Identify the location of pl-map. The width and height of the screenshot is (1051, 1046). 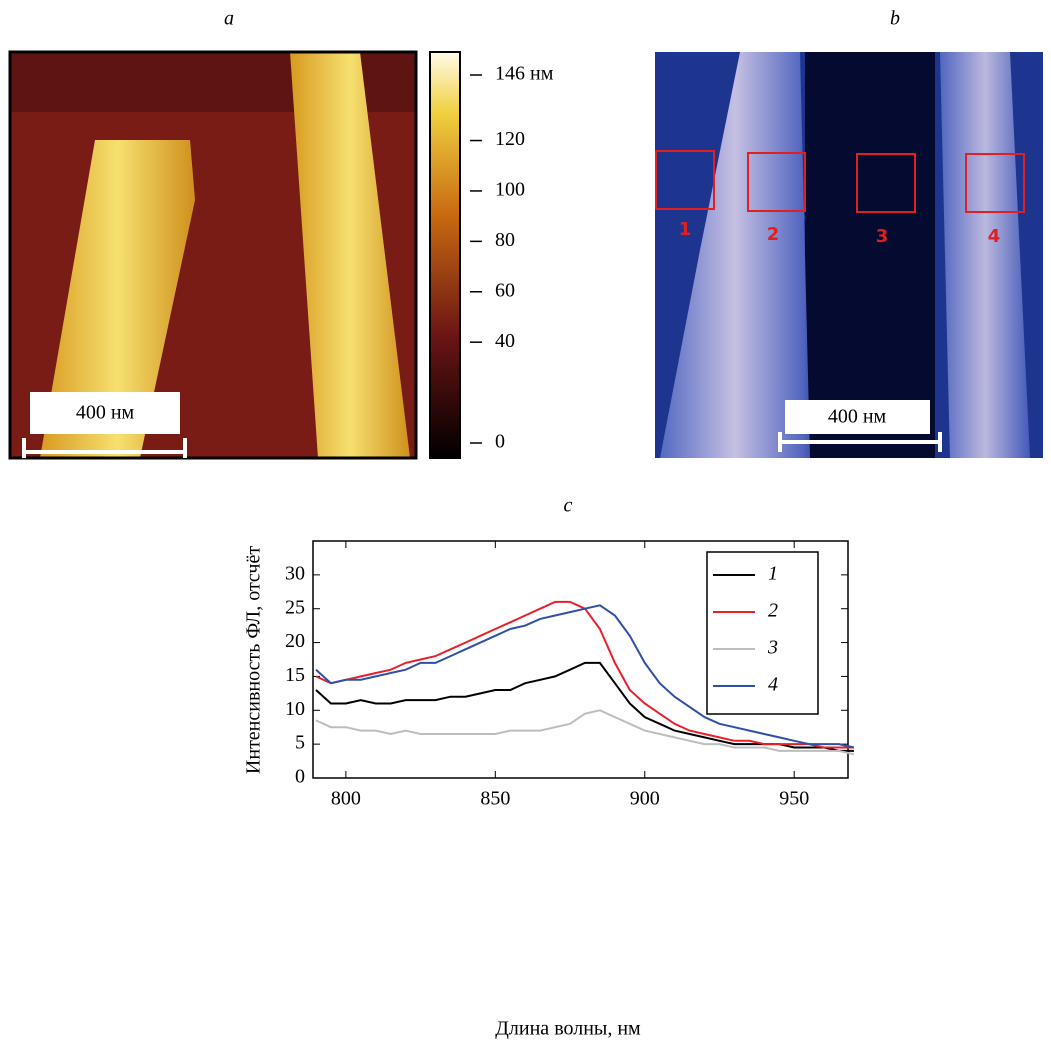
(849, 255).